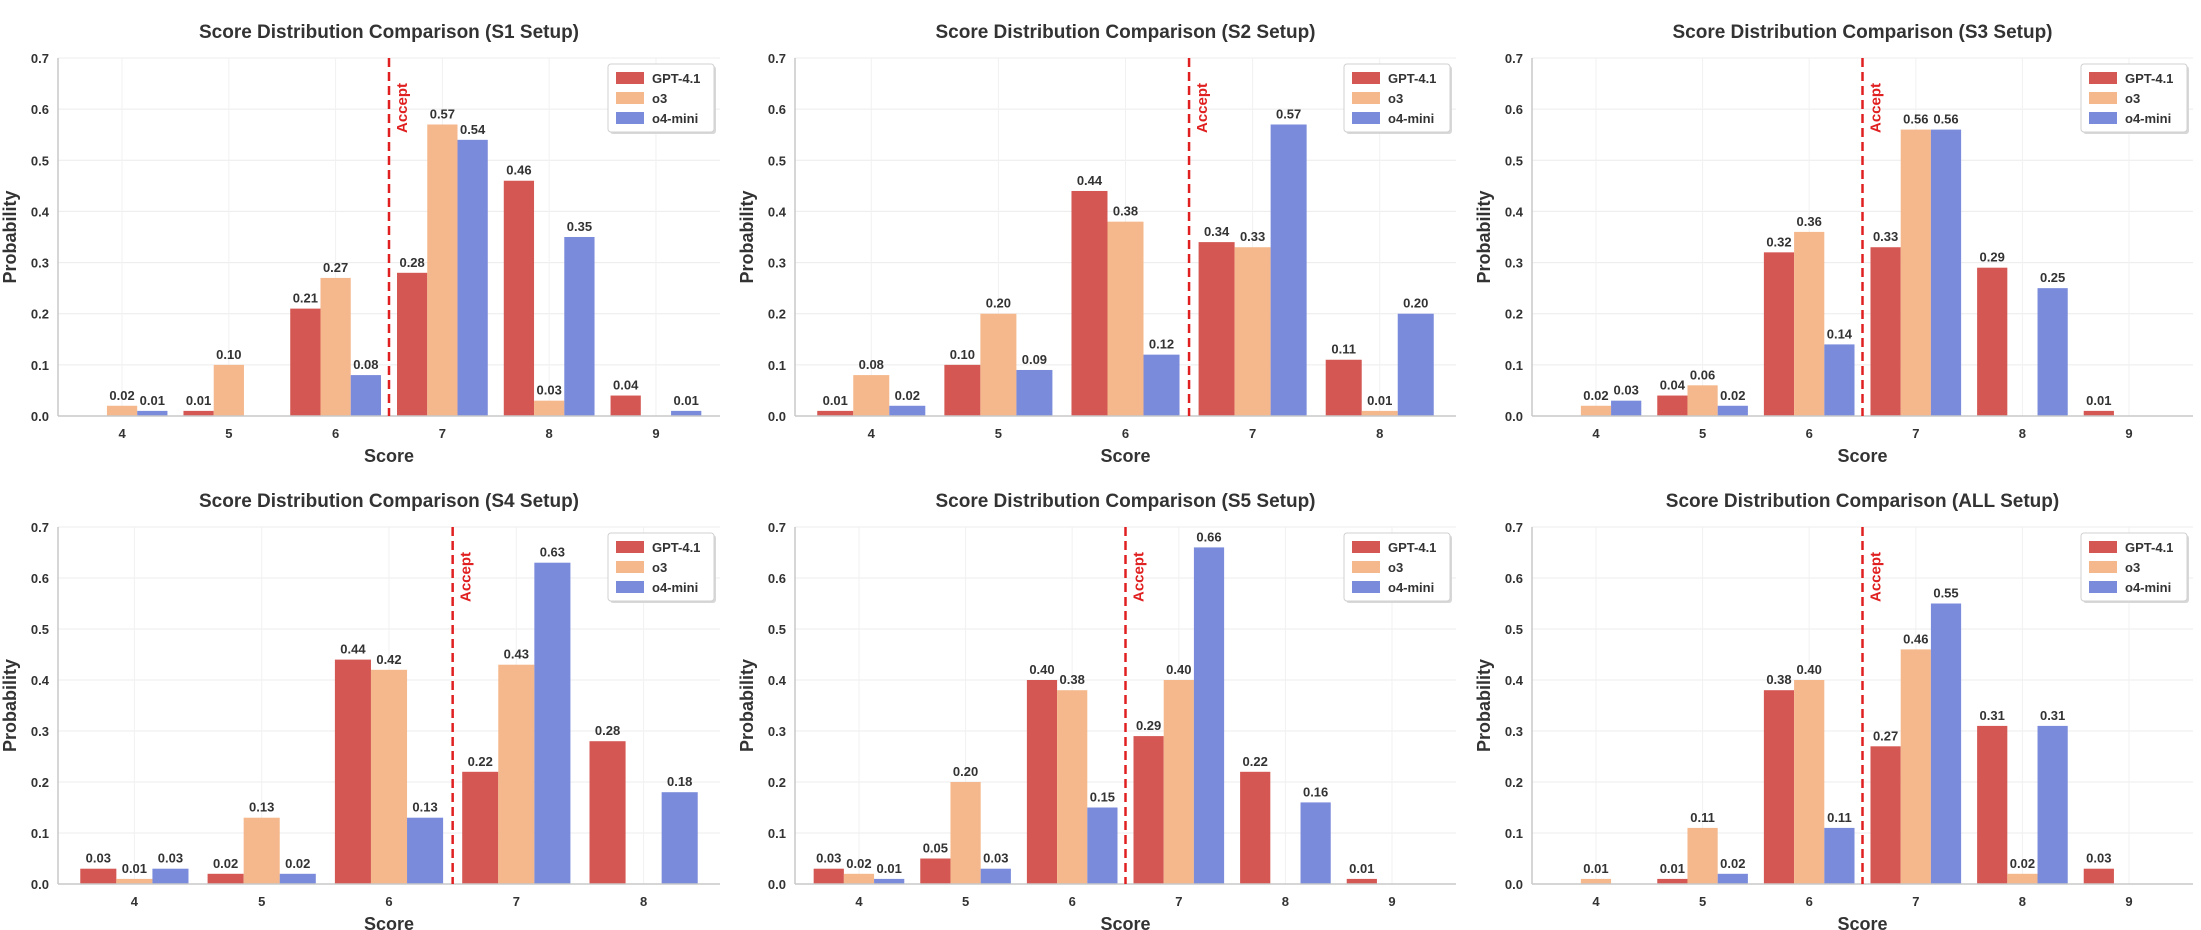  What do you see at coordinates (1862, 32) in the screenshot?
I see `chart-title: Score Distribution Comparison (S3 Setup)` at bounding box center [1862, 32].